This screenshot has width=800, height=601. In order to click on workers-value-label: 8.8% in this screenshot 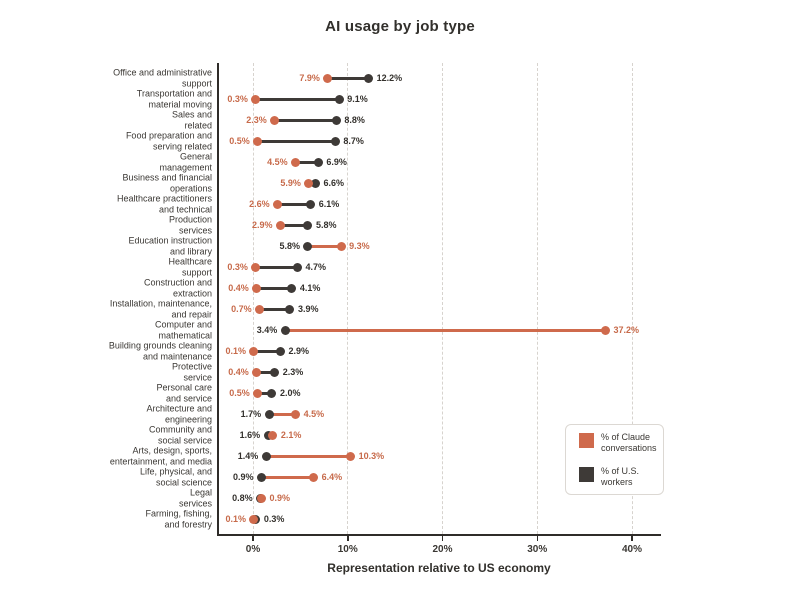, I will do `click(354, 120)`.